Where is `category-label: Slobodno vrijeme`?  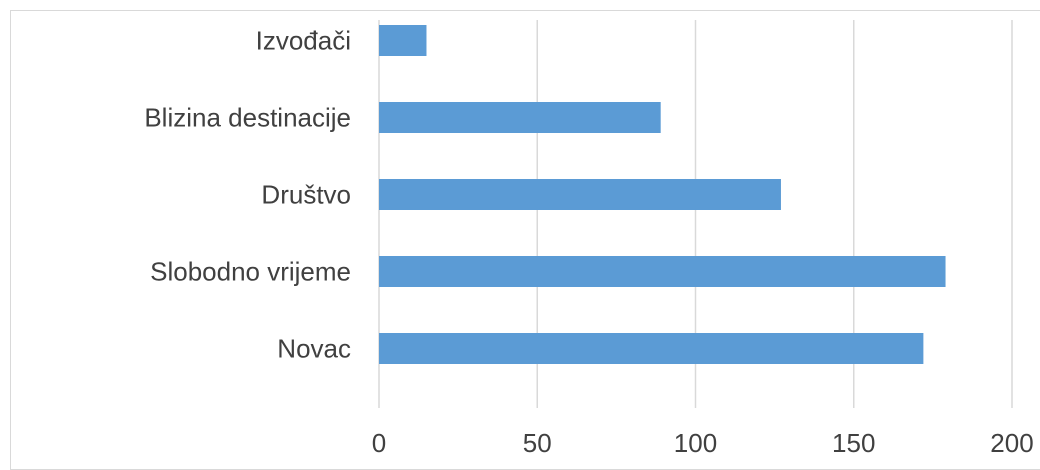
category-label: Slobodno vrijeme is located at coordinates (250, 272).